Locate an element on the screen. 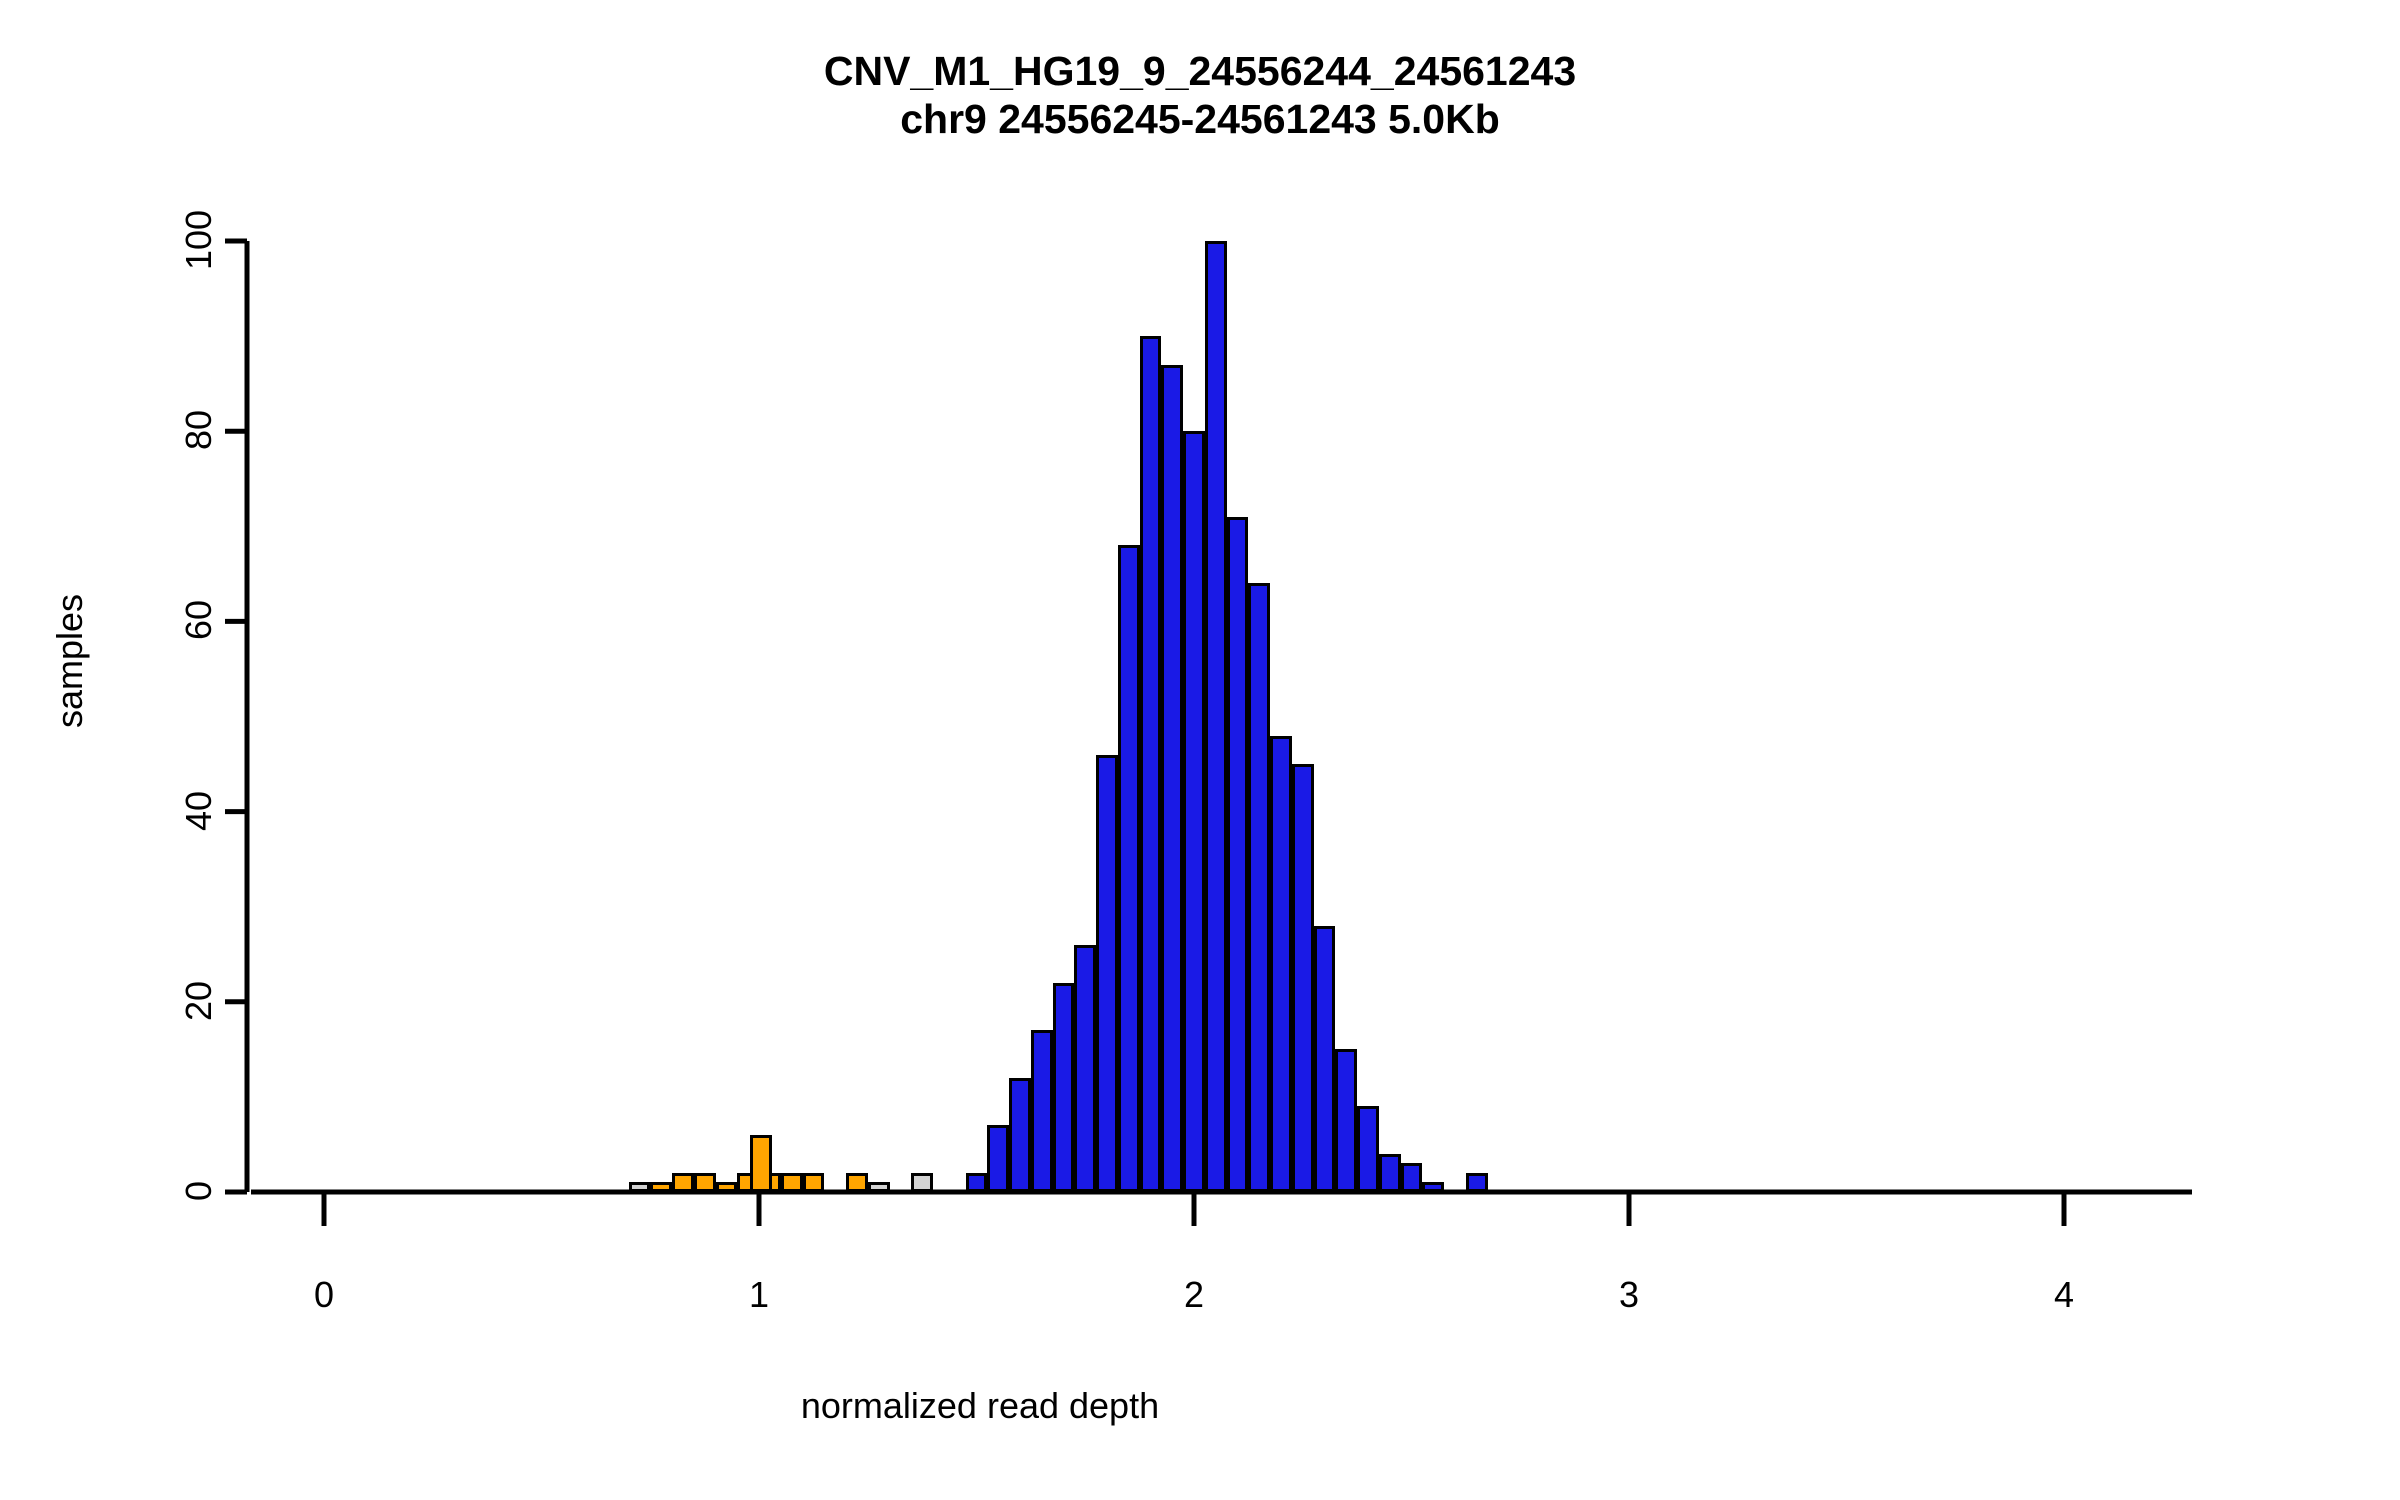 This screenshot has height=1500, width=2400. chart-subtitle: chr9 24556245-24561243 5.0Kb is located at coordinates (1200, 118).